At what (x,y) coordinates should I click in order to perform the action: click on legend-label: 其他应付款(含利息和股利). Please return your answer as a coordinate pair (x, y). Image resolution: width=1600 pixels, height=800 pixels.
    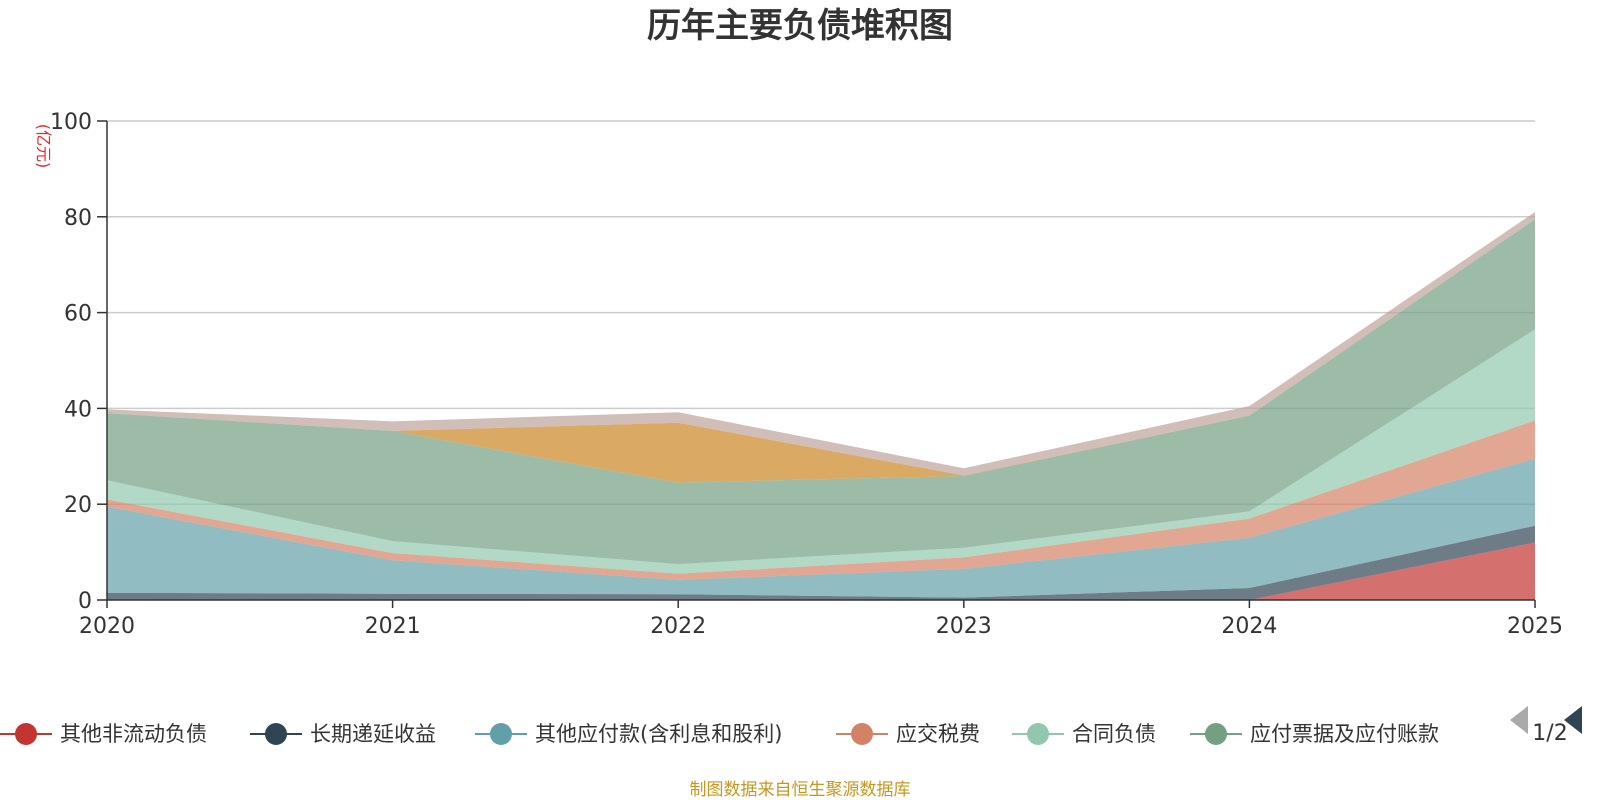
    Looking at the image, I should click on (658, 734).